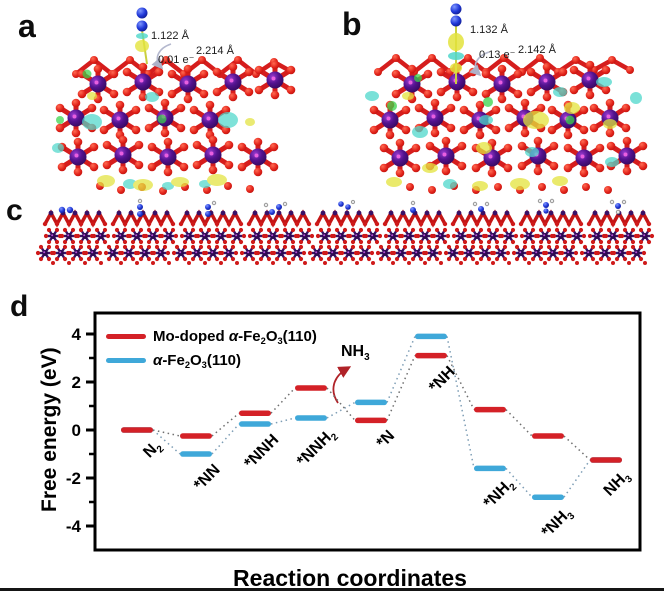 The height and width of the screenshot is (594, 664). I want to click on legend-entry-1: α-Fe2O3(110), so click(174, 361).